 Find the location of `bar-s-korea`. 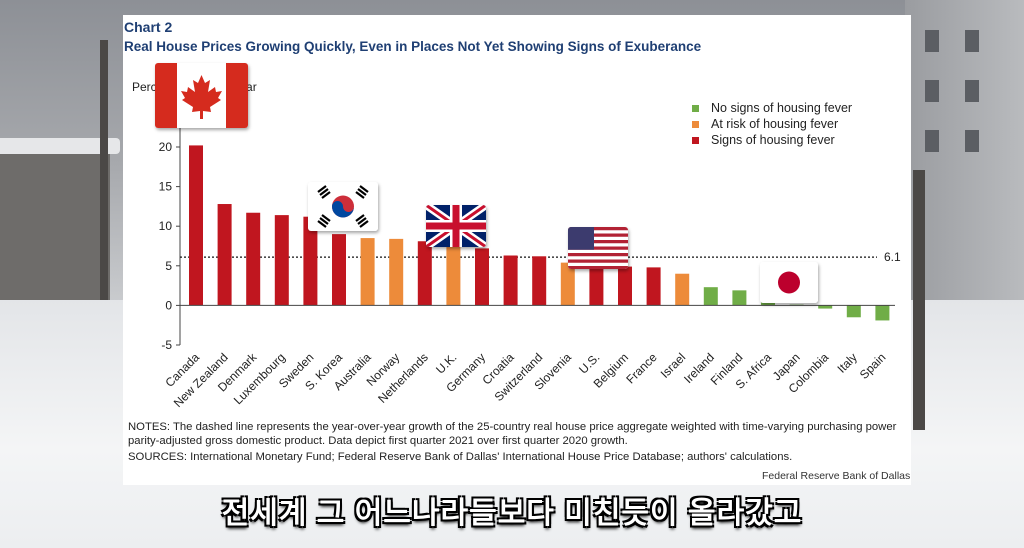

bar-s-korea is located at coordinates (339, 270).